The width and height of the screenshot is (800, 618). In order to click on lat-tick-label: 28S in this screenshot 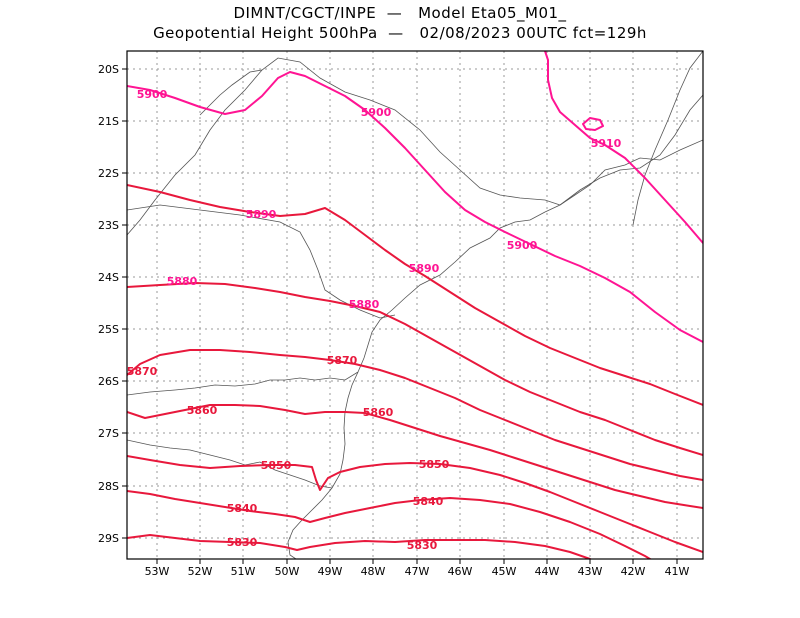, I will do `click(108, 486)`.